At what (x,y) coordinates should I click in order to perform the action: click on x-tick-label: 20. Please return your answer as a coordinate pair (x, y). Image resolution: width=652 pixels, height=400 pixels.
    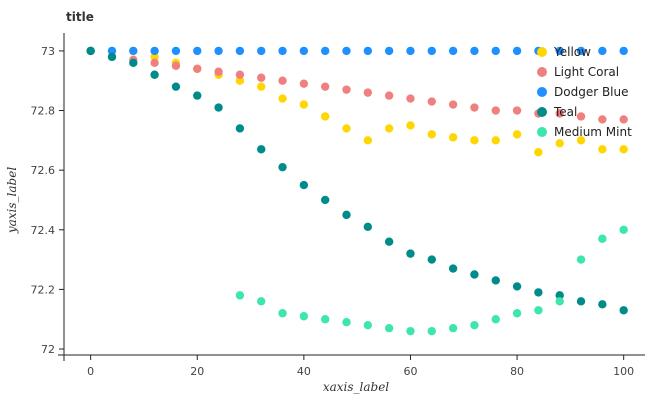
    Looking at the image, I should click on (197, 371).